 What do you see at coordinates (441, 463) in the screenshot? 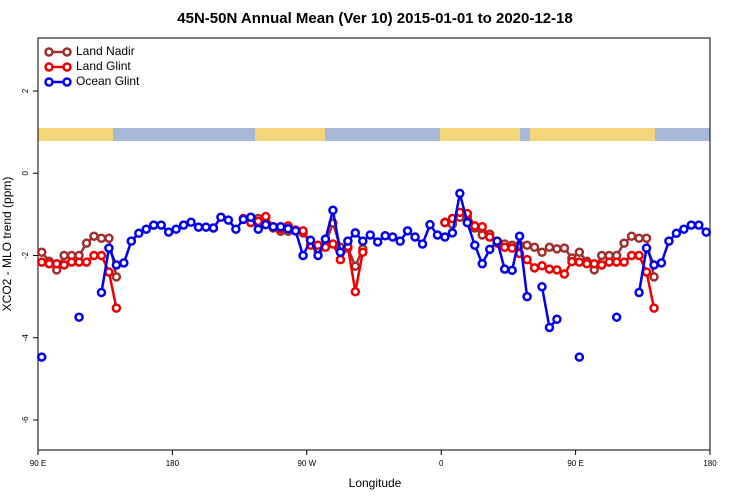
I see `x-tick-label: 0` at bounding box center [441, 463].